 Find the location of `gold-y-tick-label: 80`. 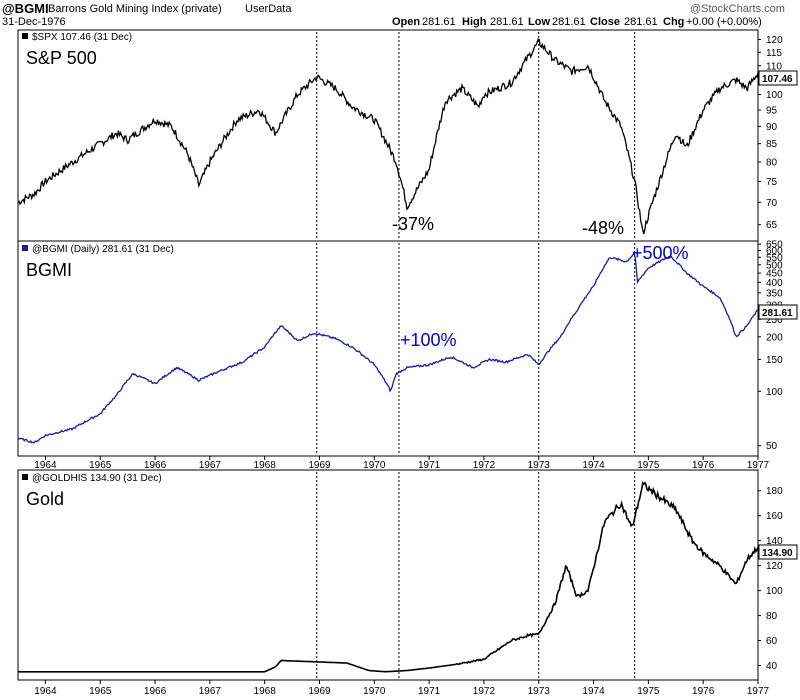

gold-y-tick-label: 80 is located at coordinates (772, 616).